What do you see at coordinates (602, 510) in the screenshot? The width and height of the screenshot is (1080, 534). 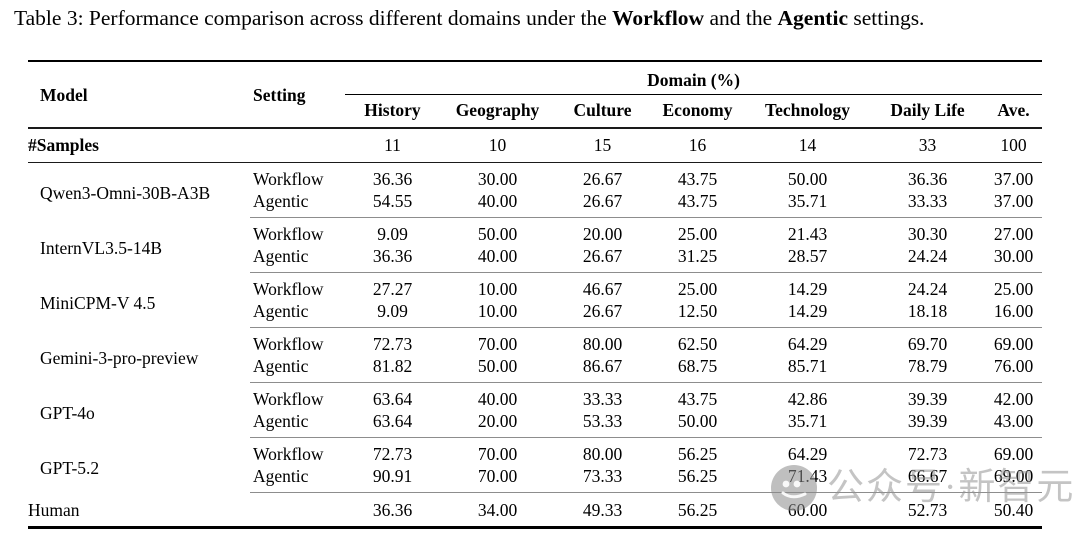 I see `score-cell: 49.33` at bounding box center [602, 510].